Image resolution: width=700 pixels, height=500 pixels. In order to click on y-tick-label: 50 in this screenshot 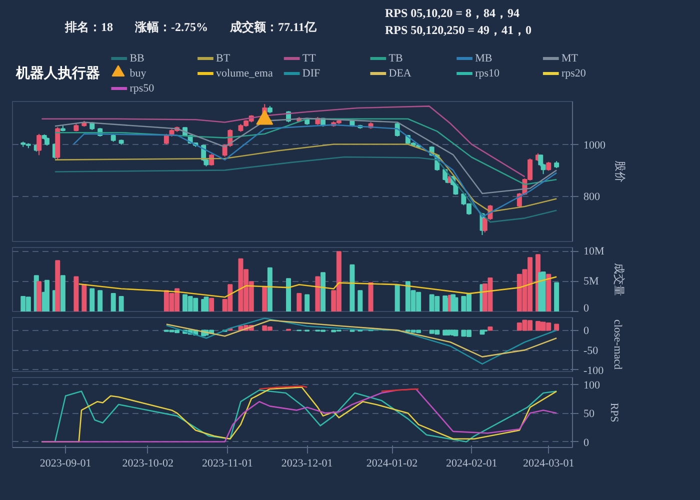, I will do `click(589, 414)`.